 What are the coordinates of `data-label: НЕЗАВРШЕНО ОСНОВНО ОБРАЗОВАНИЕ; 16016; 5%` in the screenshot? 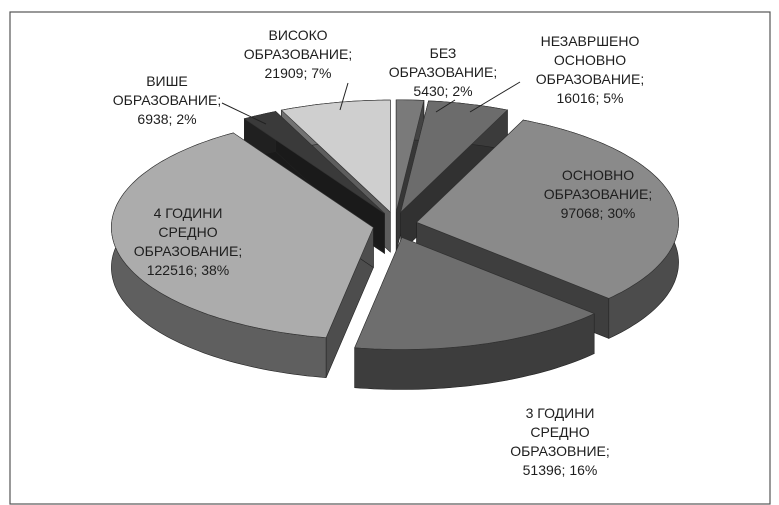 It's located at (590, 69).